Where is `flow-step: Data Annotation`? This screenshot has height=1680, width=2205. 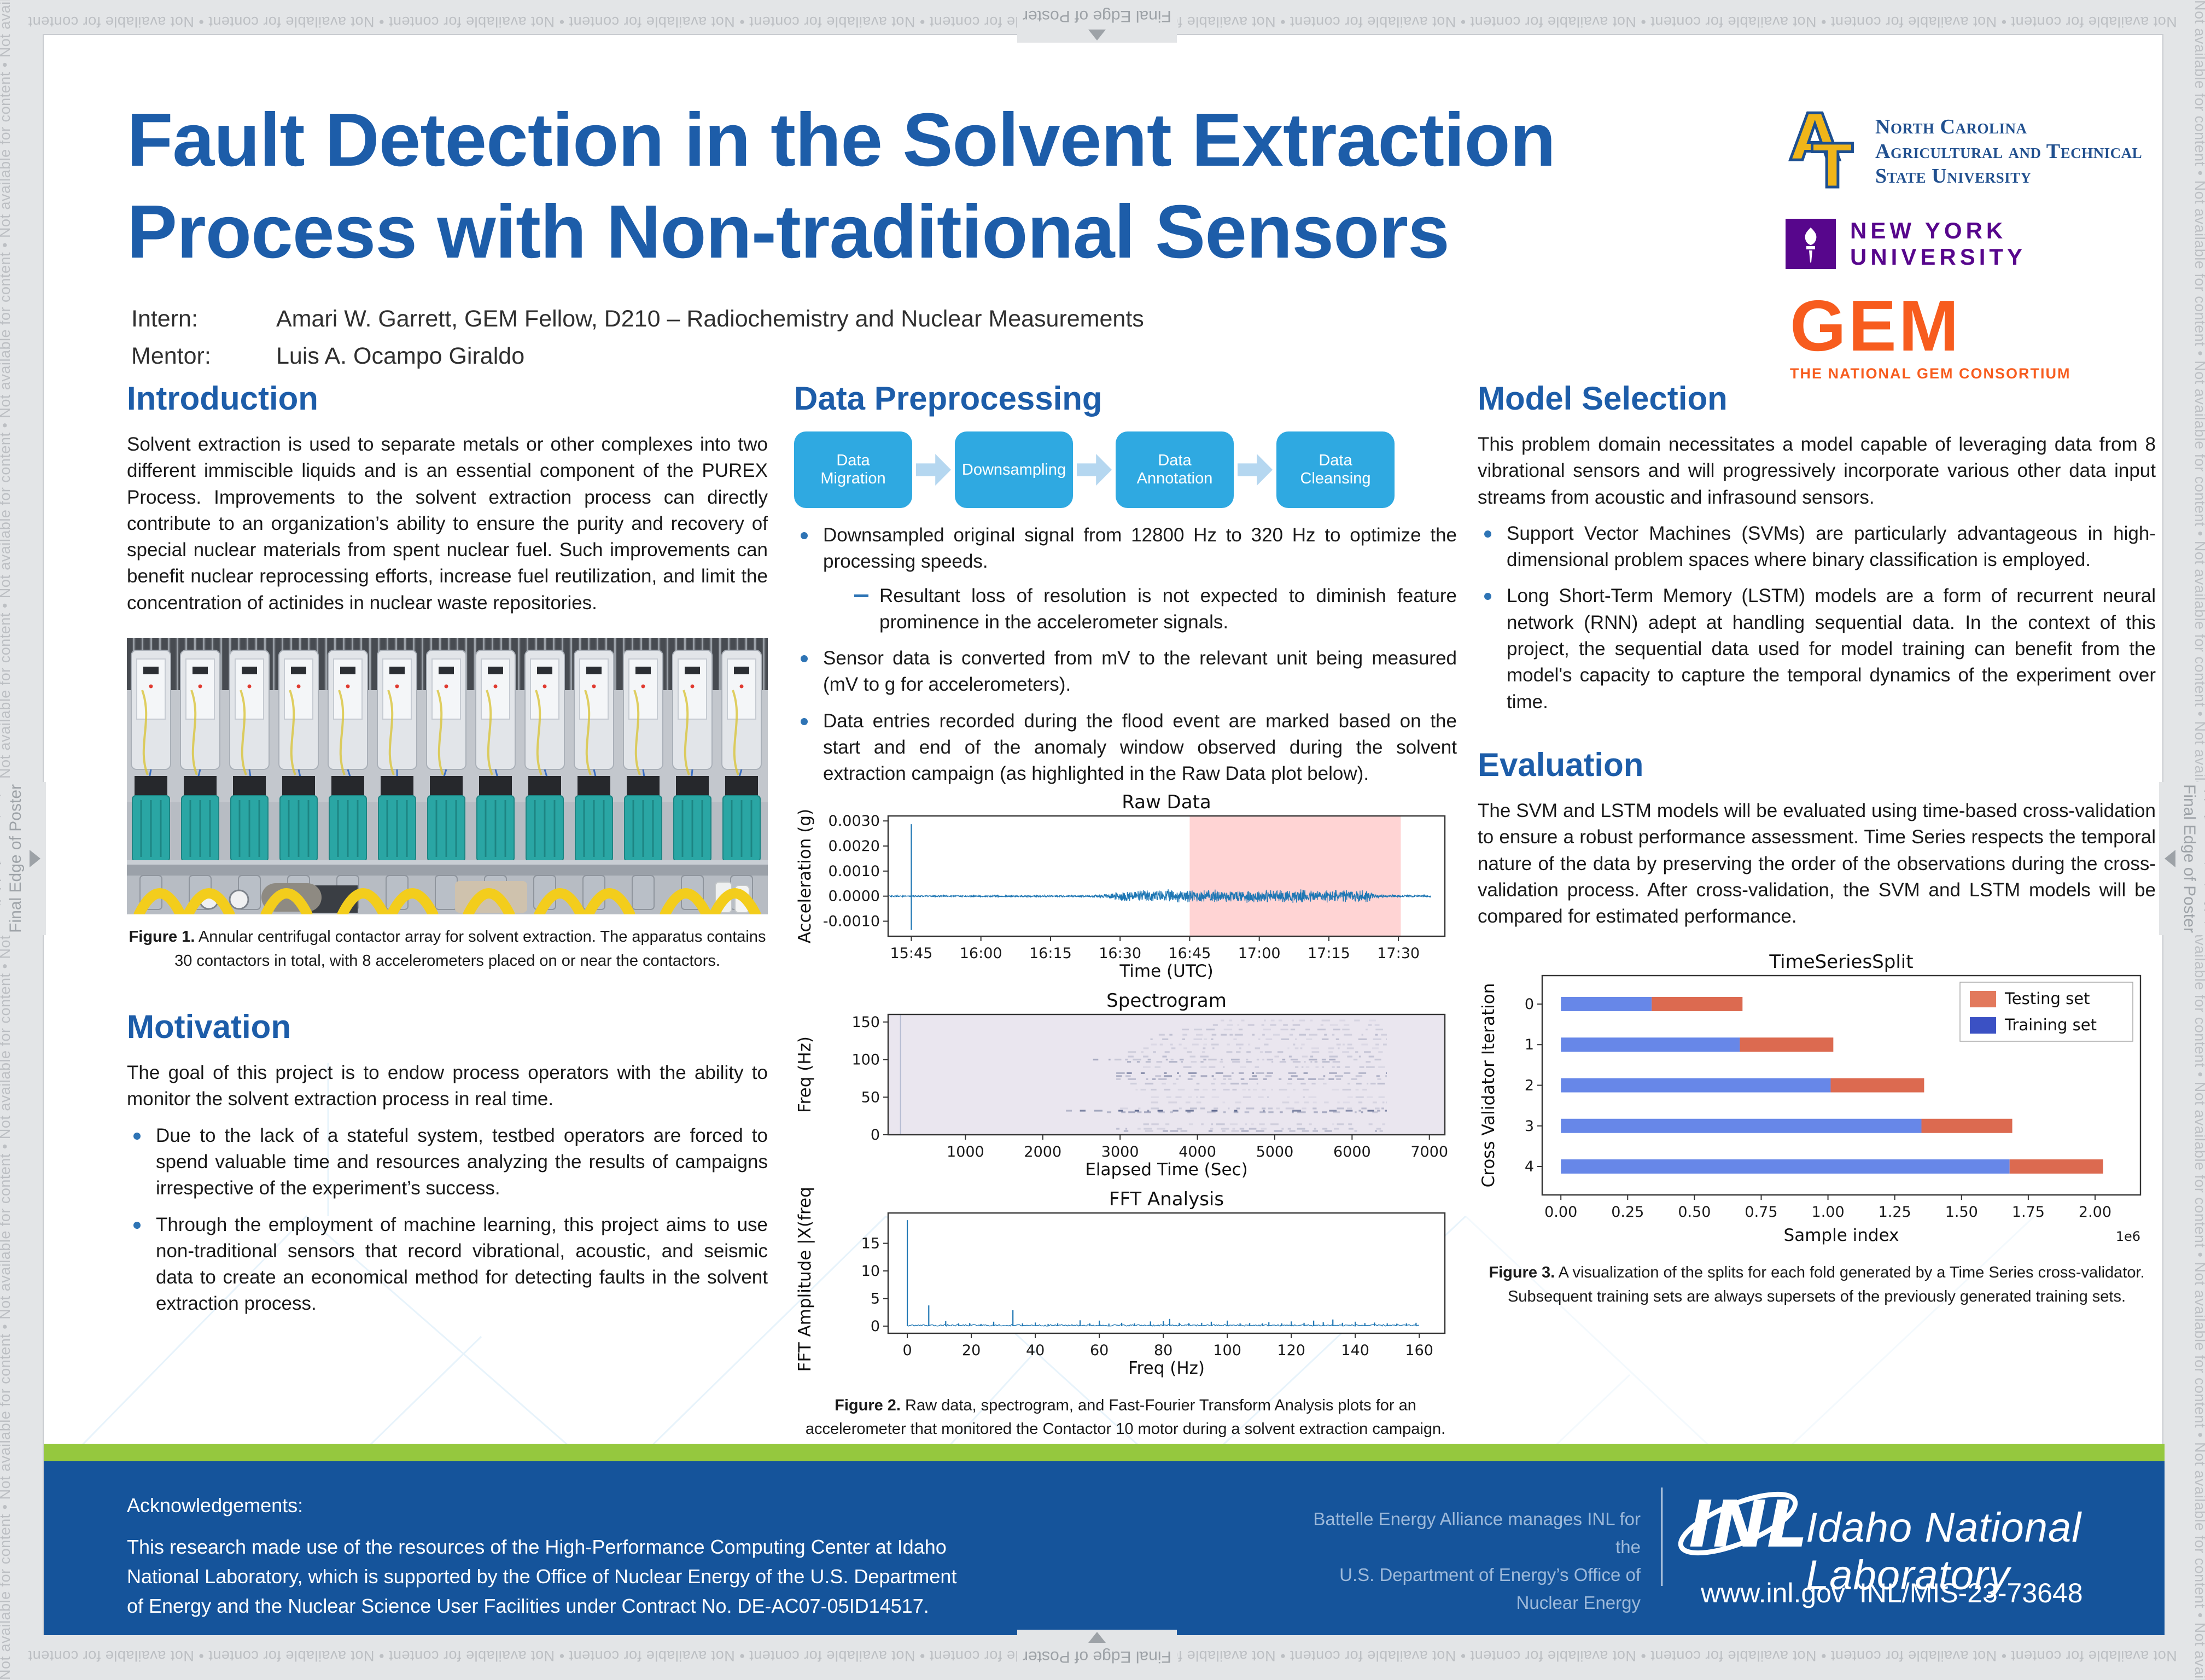 flow-step: Data Annotation is located at coordinates (1175, 469).